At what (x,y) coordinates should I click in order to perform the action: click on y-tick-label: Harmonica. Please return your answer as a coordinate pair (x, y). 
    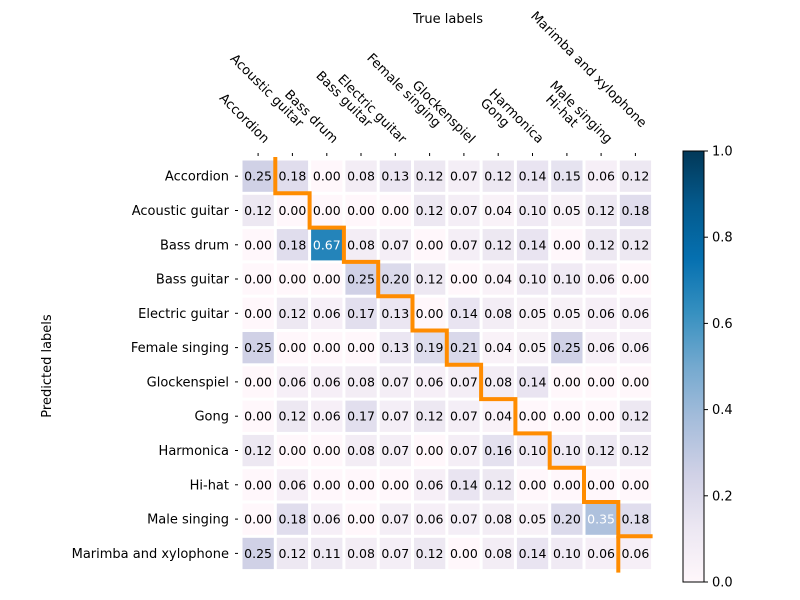
    Looking at the image, I should click on (194, 451).